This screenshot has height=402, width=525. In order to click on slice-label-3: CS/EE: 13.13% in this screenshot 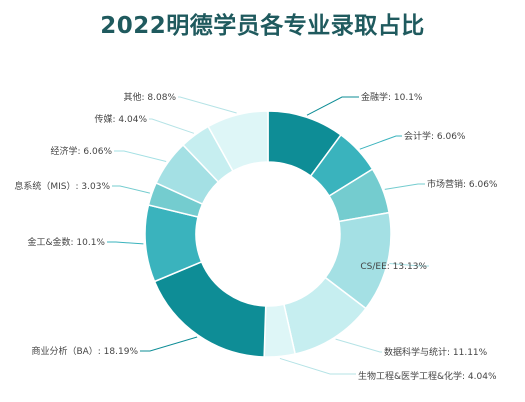, I will do `click(393, 267)`.